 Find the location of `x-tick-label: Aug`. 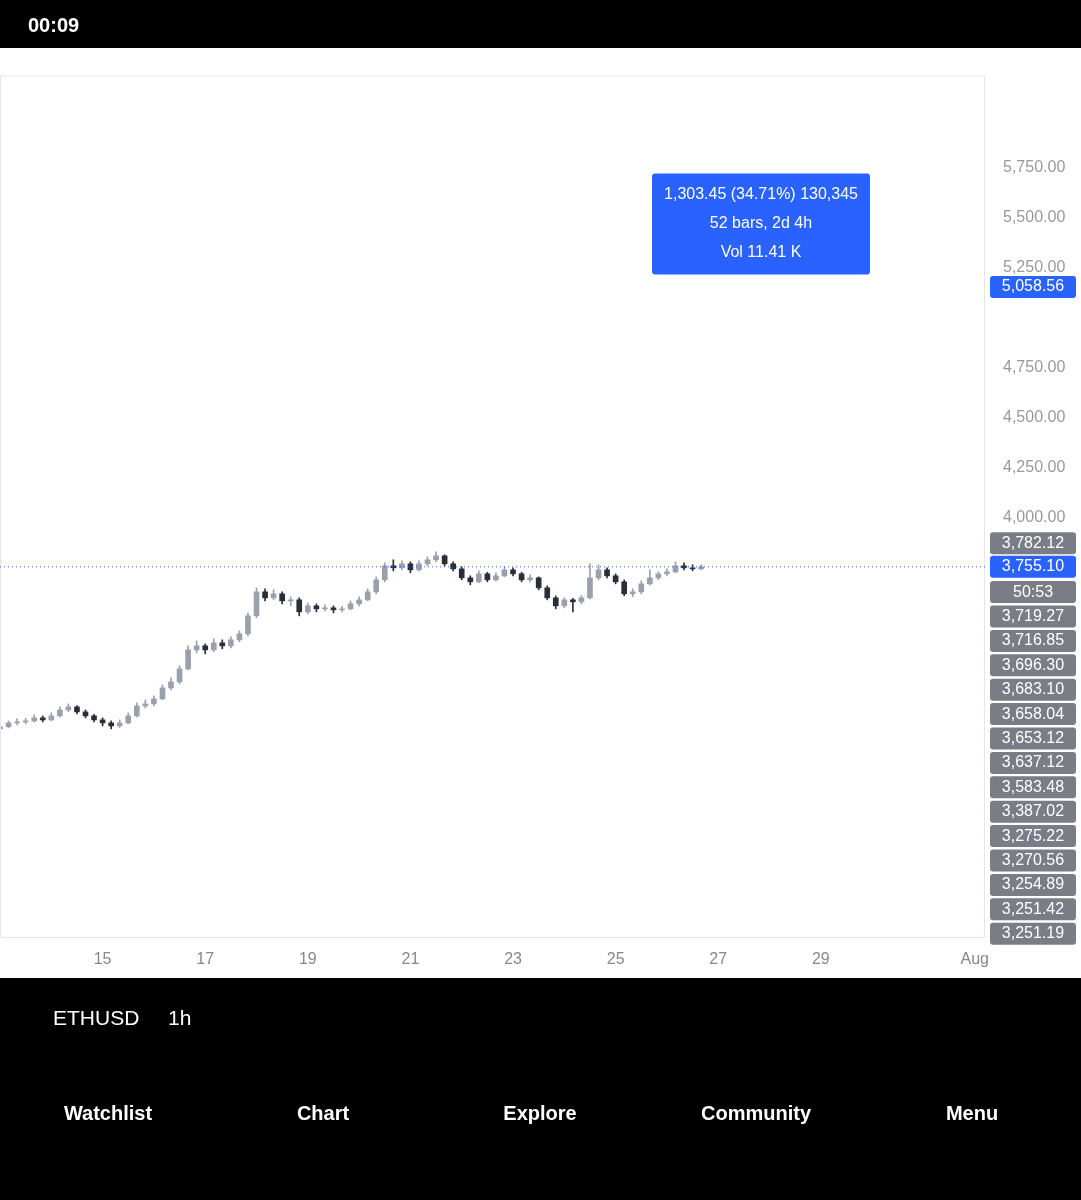

x-tick-label: Aug is located at coordinates (974, 959).